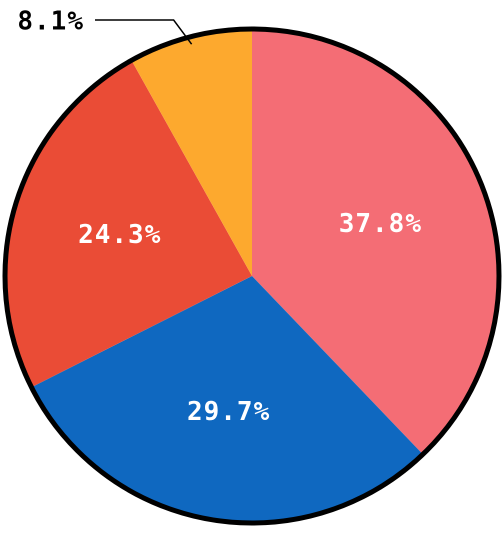 The height and width of the screenshot is (534, 504). Describe the element at coordinates (228, 412) in the screenshot. I see `data-label: 29.7%` at that location.